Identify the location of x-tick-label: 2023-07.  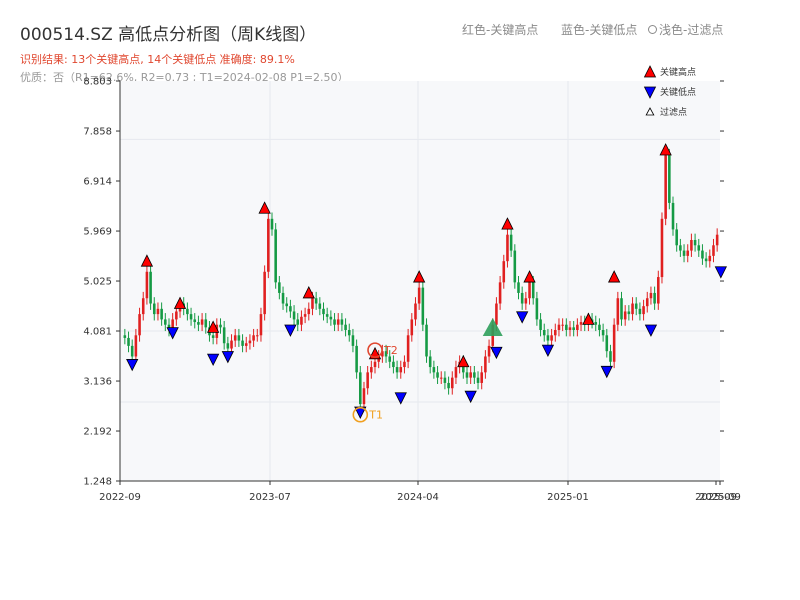
(270, 497).